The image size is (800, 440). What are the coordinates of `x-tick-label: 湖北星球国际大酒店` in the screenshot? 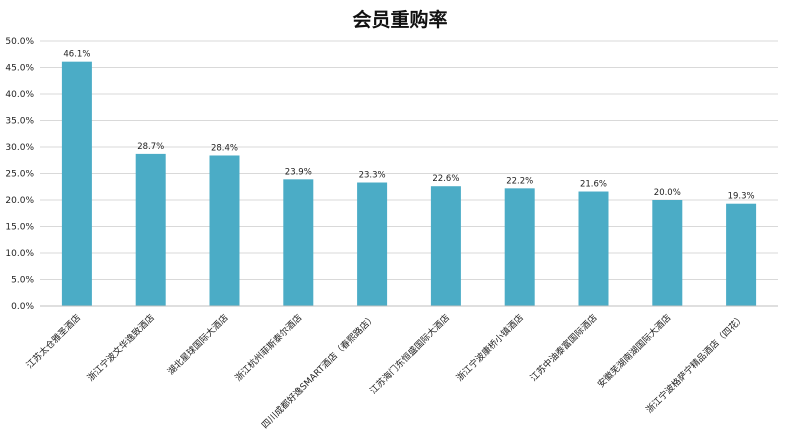 It's located at (198, 345).